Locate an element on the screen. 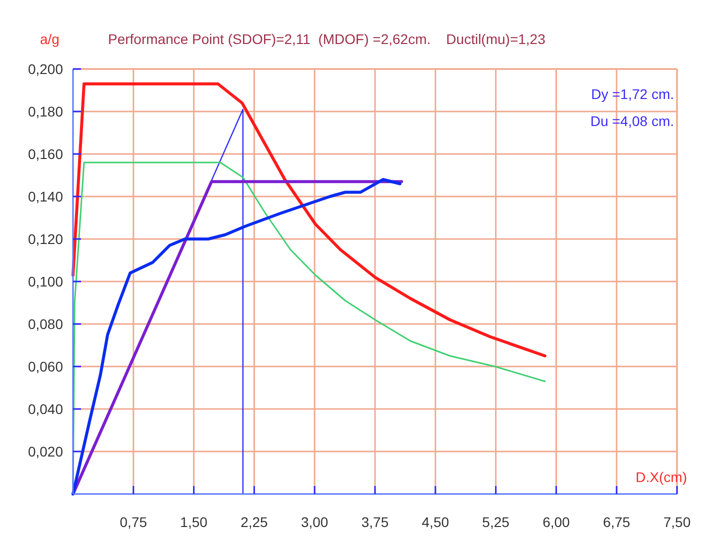 The image size is (713, 542). y-tick-label: 0,160 is located at coordinates (46, 154).